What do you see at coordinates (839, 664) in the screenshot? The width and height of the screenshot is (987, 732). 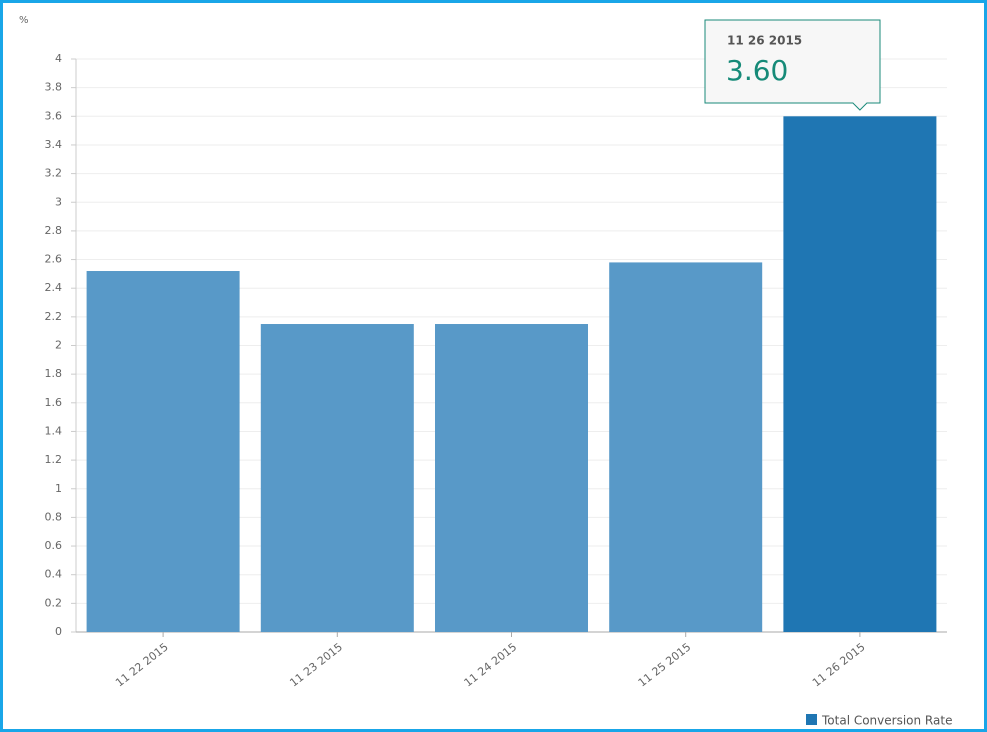 I see `x-tick-label: 11 26 2015` at bounding box center [839, 664].